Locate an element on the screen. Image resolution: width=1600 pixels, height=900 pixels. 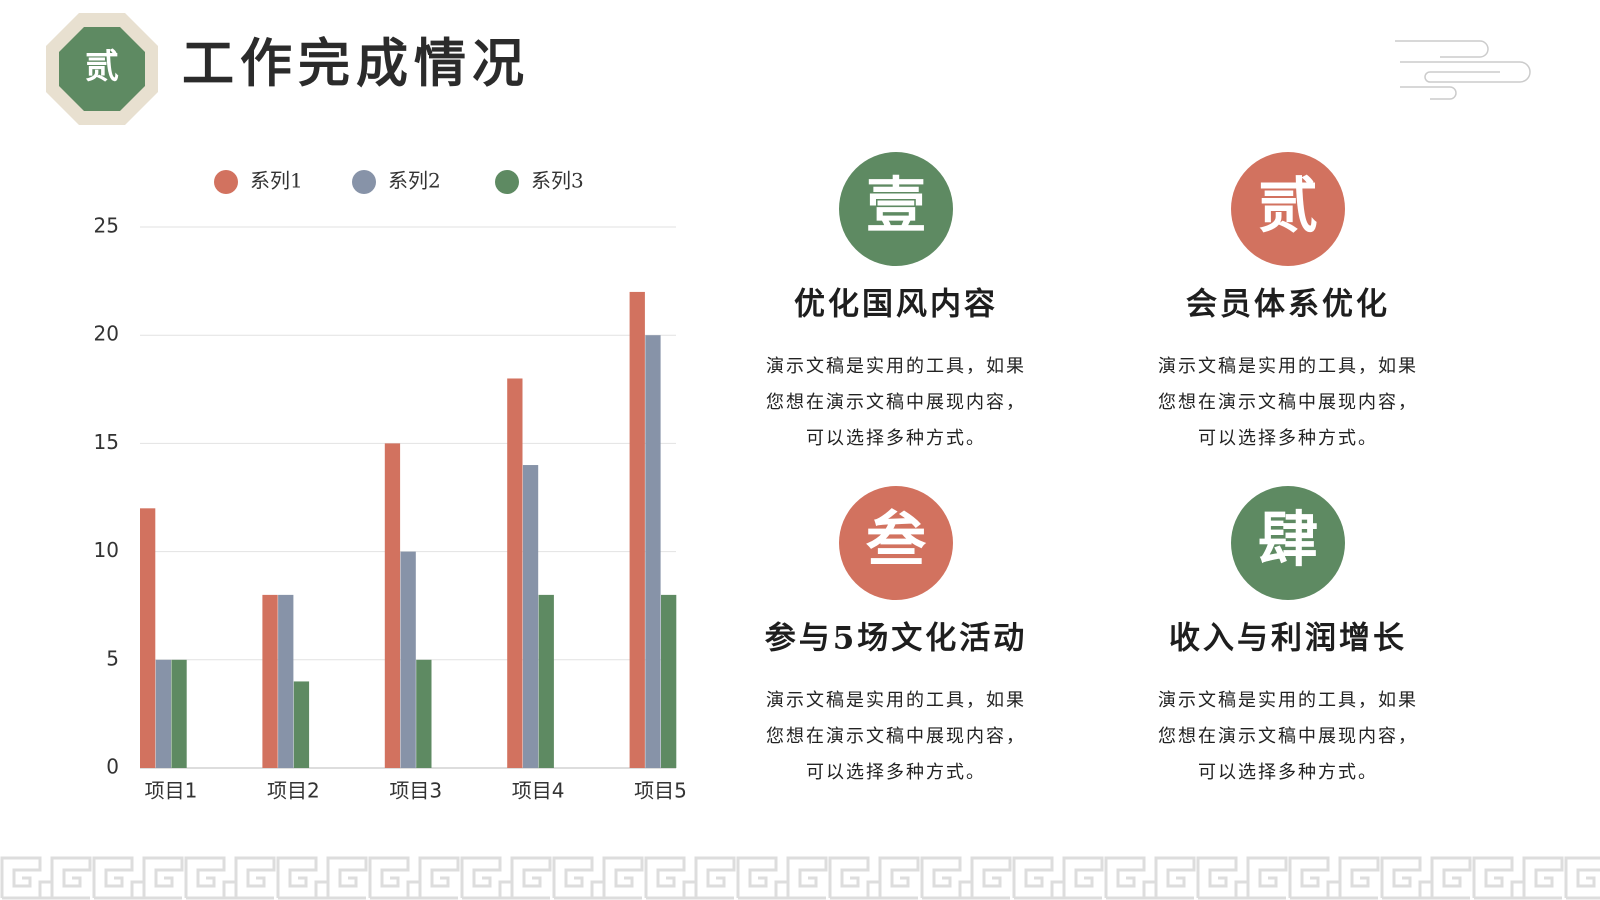
y-tick-label: 5 is located at coordinates (112, 658).